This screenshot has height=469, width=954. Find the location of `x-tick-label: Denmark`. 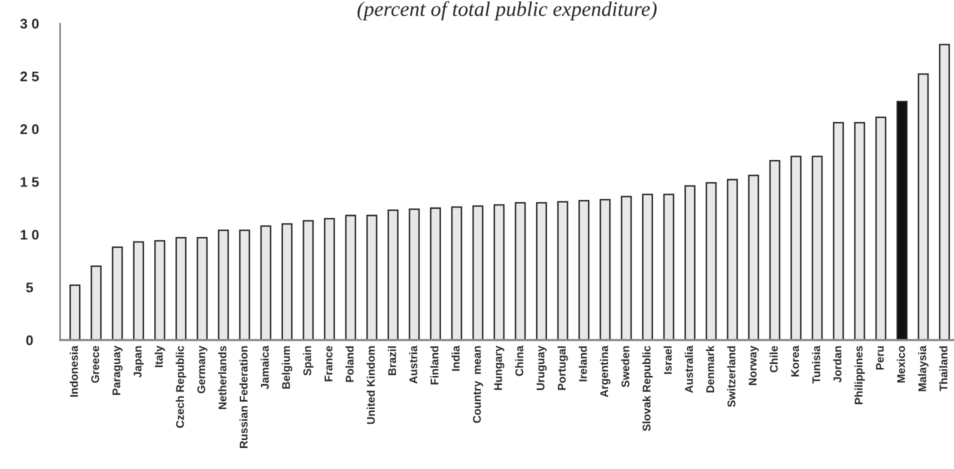

x-tick-label: Denmark is located at coordinates (710, 369).